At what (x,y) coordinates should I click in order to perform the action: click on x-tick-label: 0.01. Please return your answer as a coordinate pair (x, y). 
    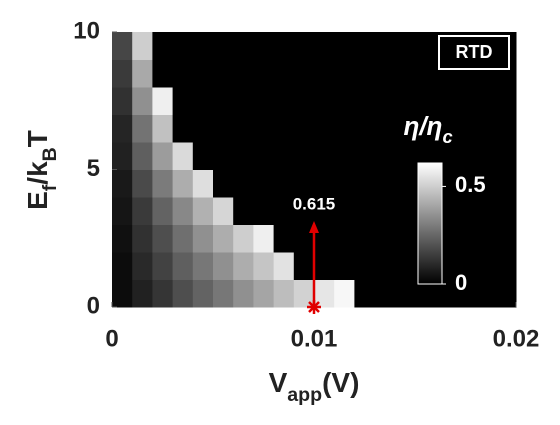
    Looking at the image, I should click on (314, 338).